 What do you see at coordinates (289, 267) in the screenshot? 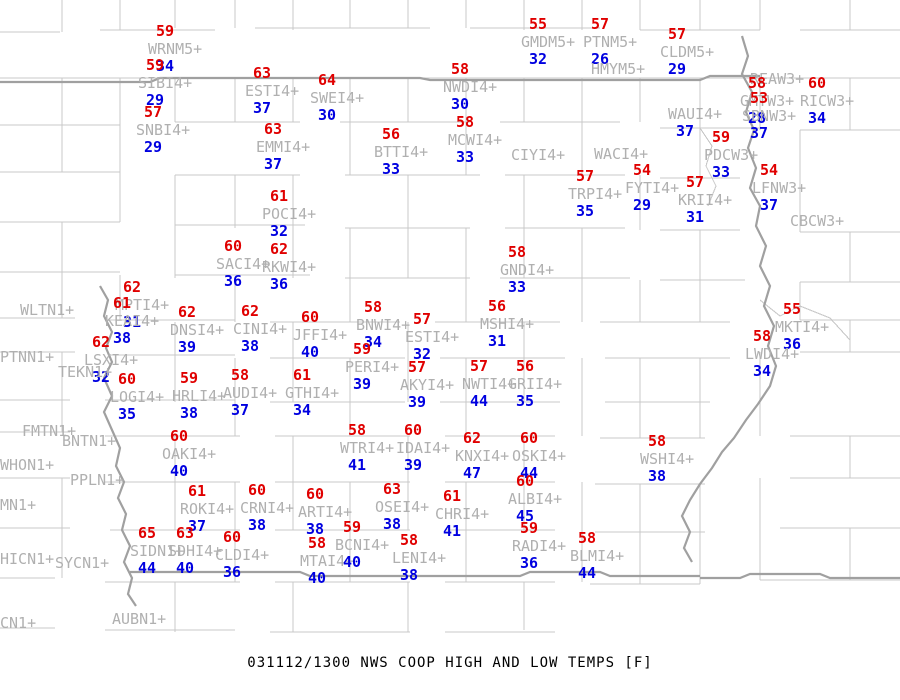
I see `station-id-label: RKWI4+` at bounding box center [289, 267].